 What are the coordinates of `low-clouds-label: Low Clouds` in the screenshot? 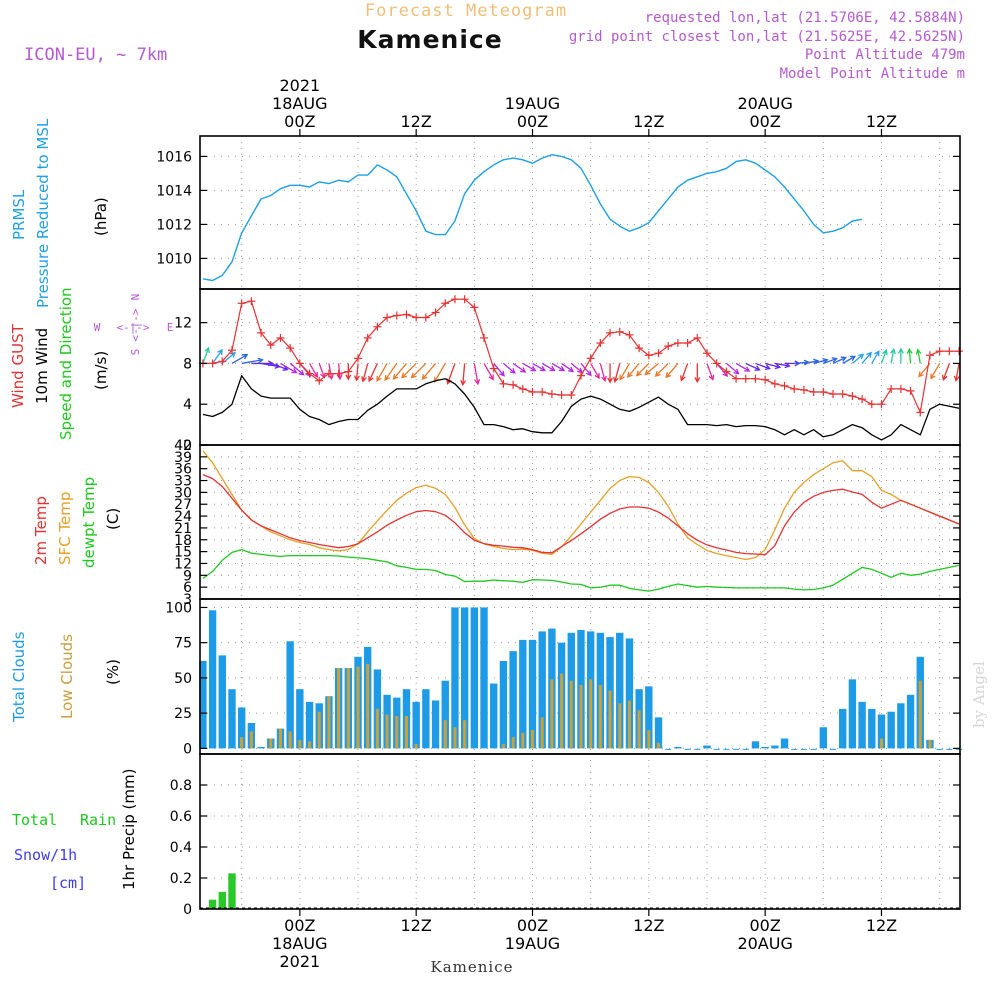 It's located at (67, 676).